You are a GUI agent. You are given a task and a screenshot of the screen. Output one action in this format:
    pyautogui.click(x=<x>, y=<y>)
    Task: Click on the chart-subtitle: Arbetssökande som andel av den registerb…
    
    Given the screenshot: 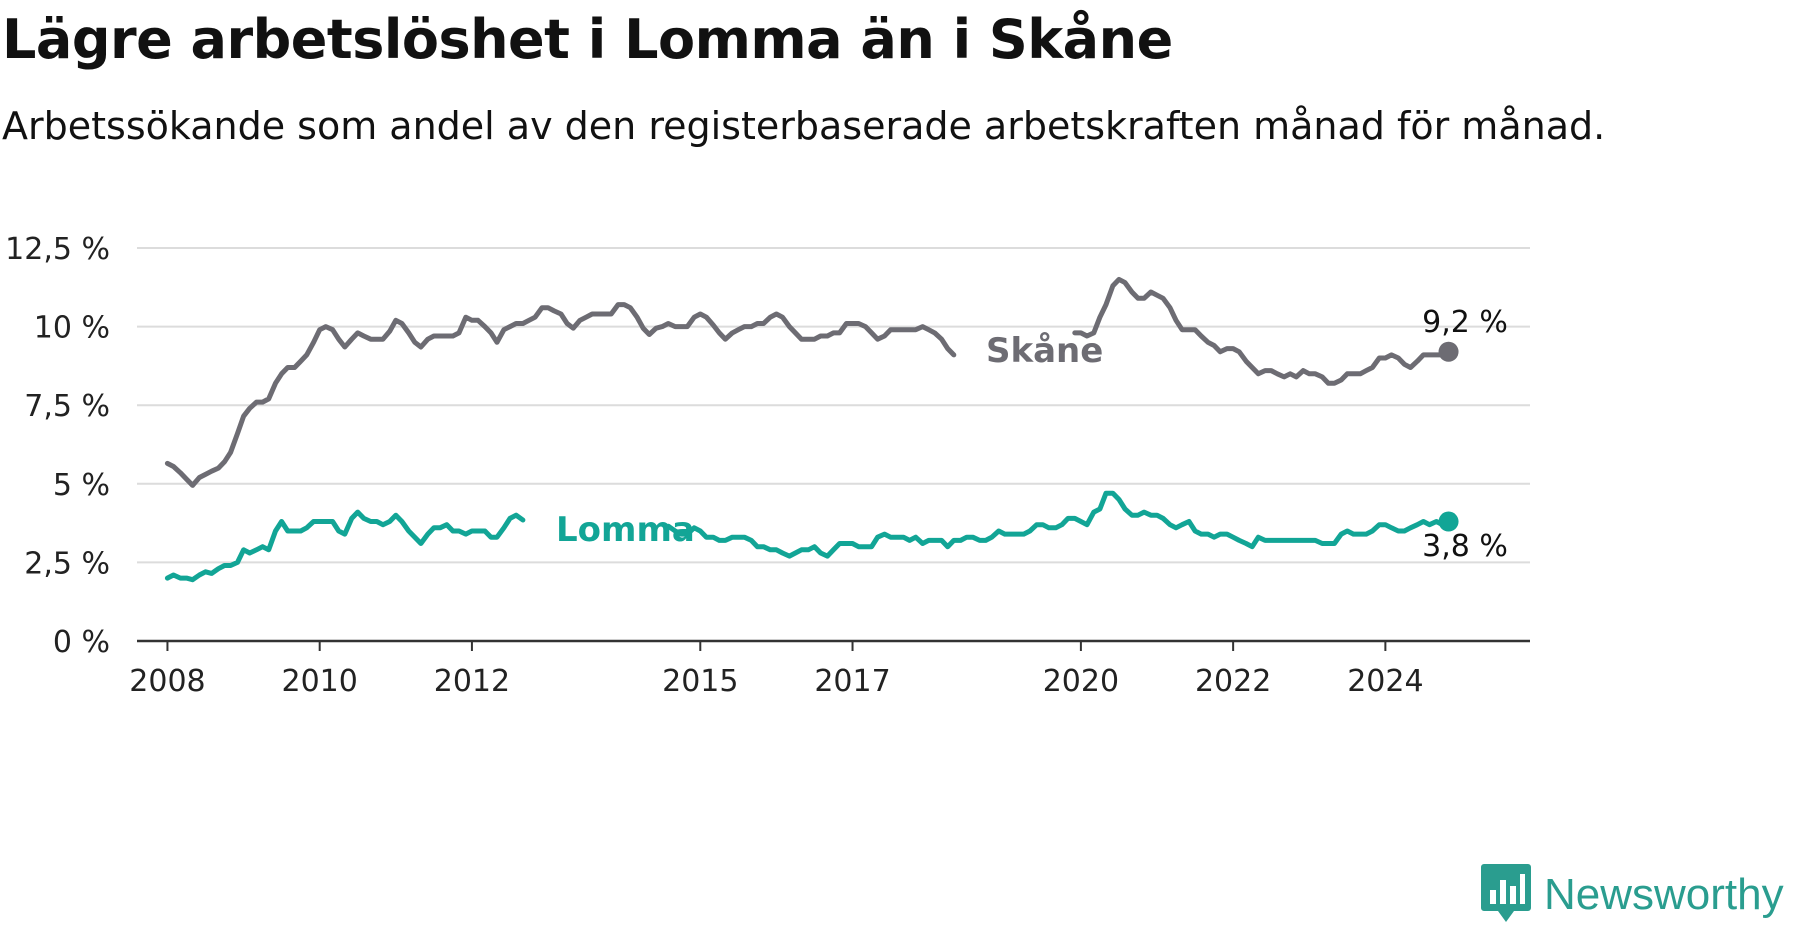 What is the action you would take?
    pyautogui.click(x=804, y=126)
    